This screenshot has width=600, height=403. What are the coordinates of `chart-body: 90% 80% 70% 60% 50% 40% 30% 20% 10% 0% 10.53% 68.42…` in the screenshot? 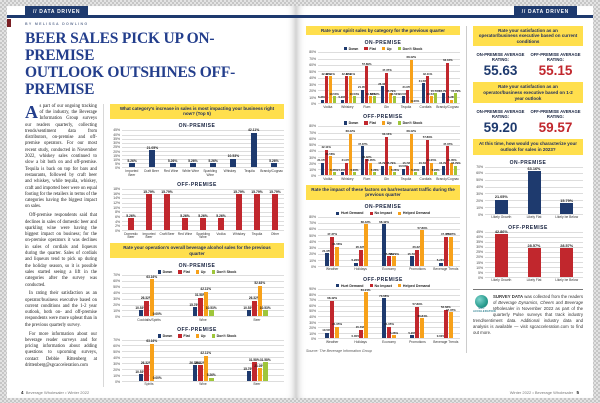 It's located at (383, 314).